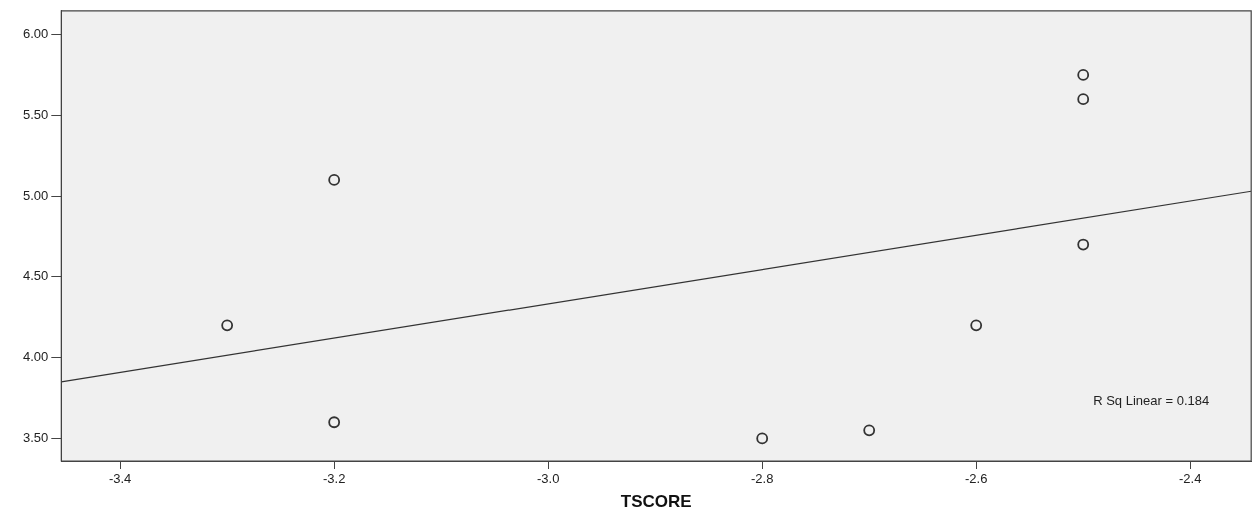 This screenshot has height=517, width=1258. Describe the element at coordinates (548, 479) in the screenshot. I see `x-tick-label: -3.0` at that location.